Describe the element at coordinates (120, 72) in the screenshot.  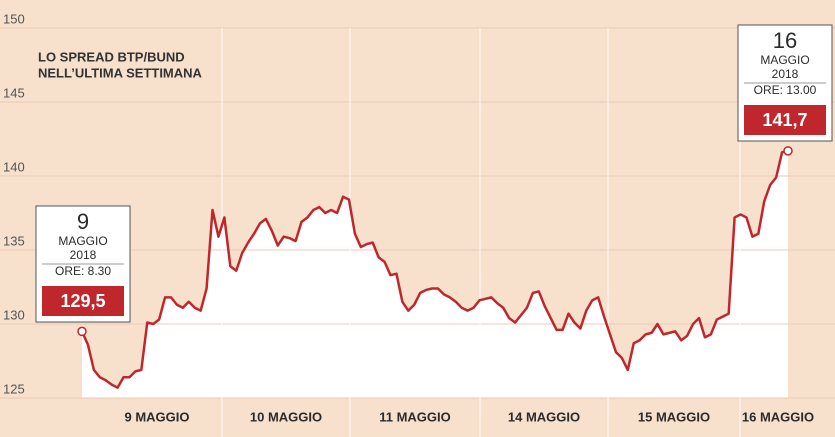
I see `chart-title: NELL’ULTIMA SETTIMANA` at that location.